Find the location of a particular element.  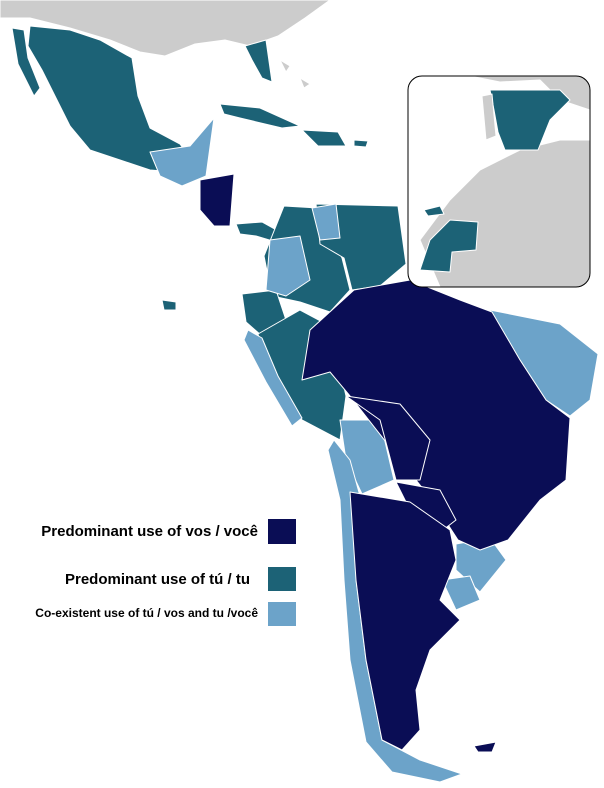

central-america-north is located at coordinates (182, 152).